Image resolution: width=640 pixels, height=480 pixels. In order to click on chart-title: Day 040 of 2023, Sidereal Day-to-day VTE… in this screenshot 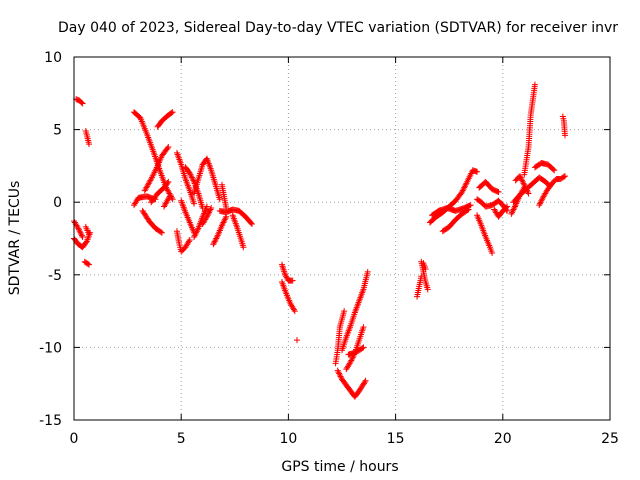, I will do `click(338, 28)`.